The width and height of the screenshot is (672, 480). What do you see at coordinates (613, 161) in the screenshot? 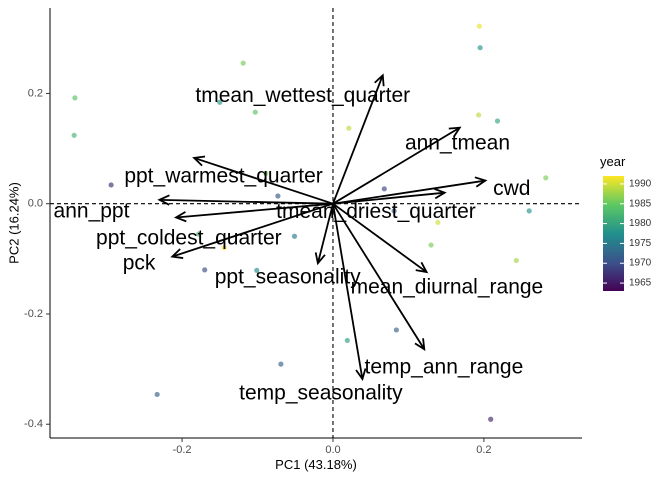
I see `legend-title: year` at bounding box center [613, 161].